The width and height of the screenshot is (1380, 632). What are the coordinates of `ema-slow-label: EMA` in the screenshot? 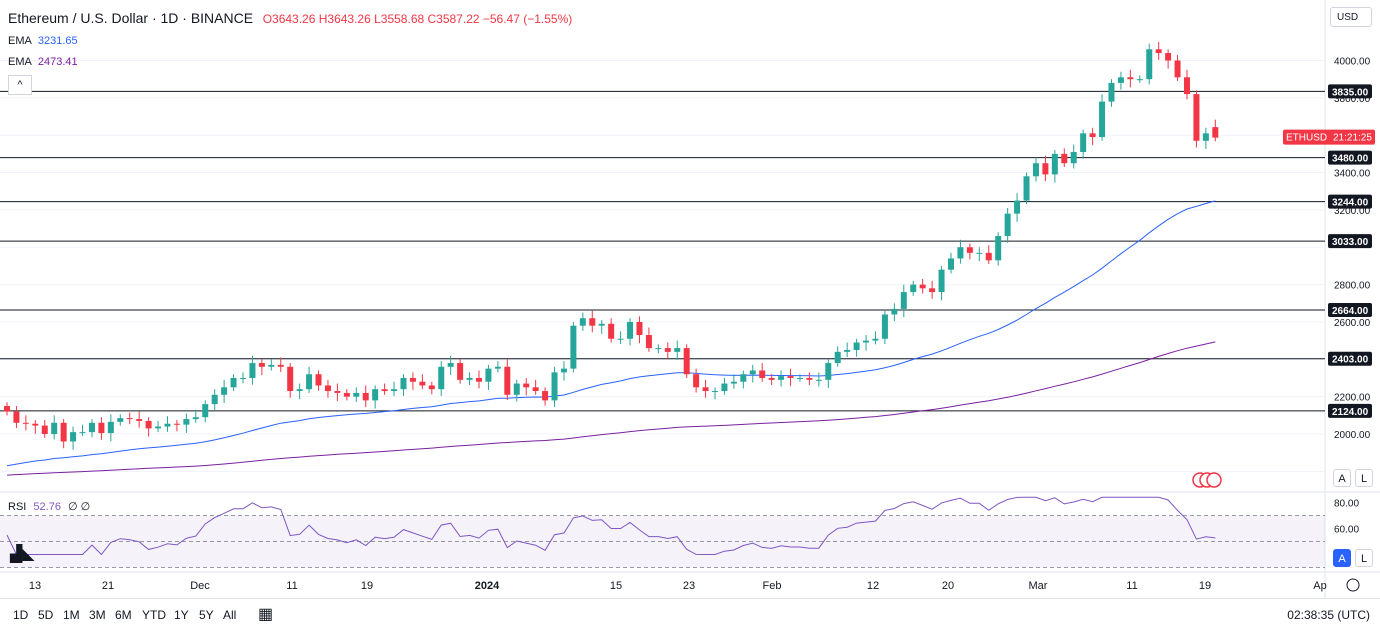 It's located at (20, 62).